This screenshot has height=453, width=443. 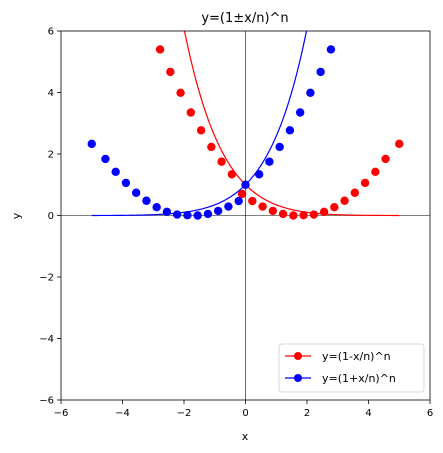 I want to click on legend-marker-blue, so click(x=298, y=378).